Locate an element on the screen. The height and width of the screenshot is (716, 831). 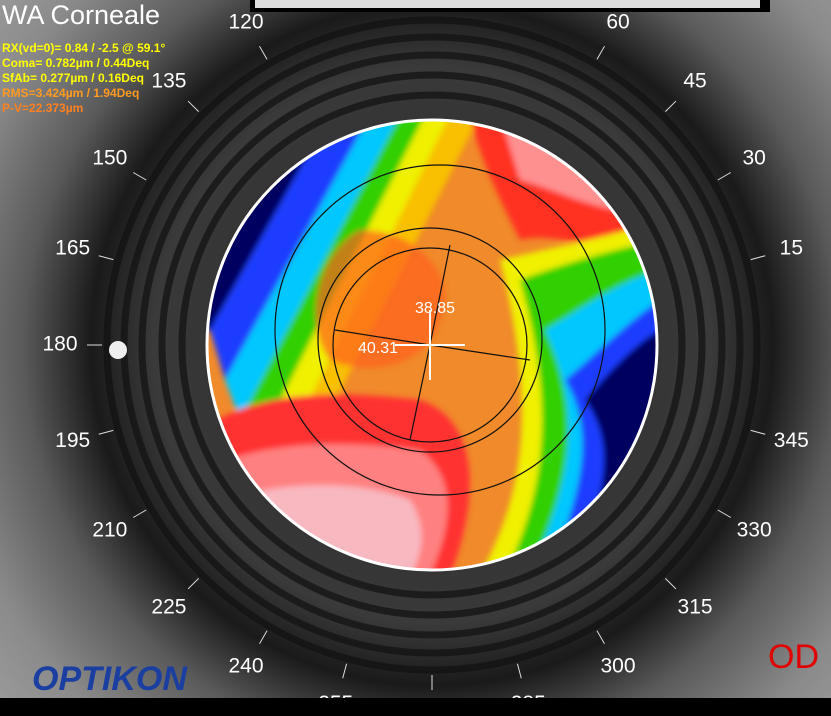
angle-label: 180 is located at coordinates (59, 344).